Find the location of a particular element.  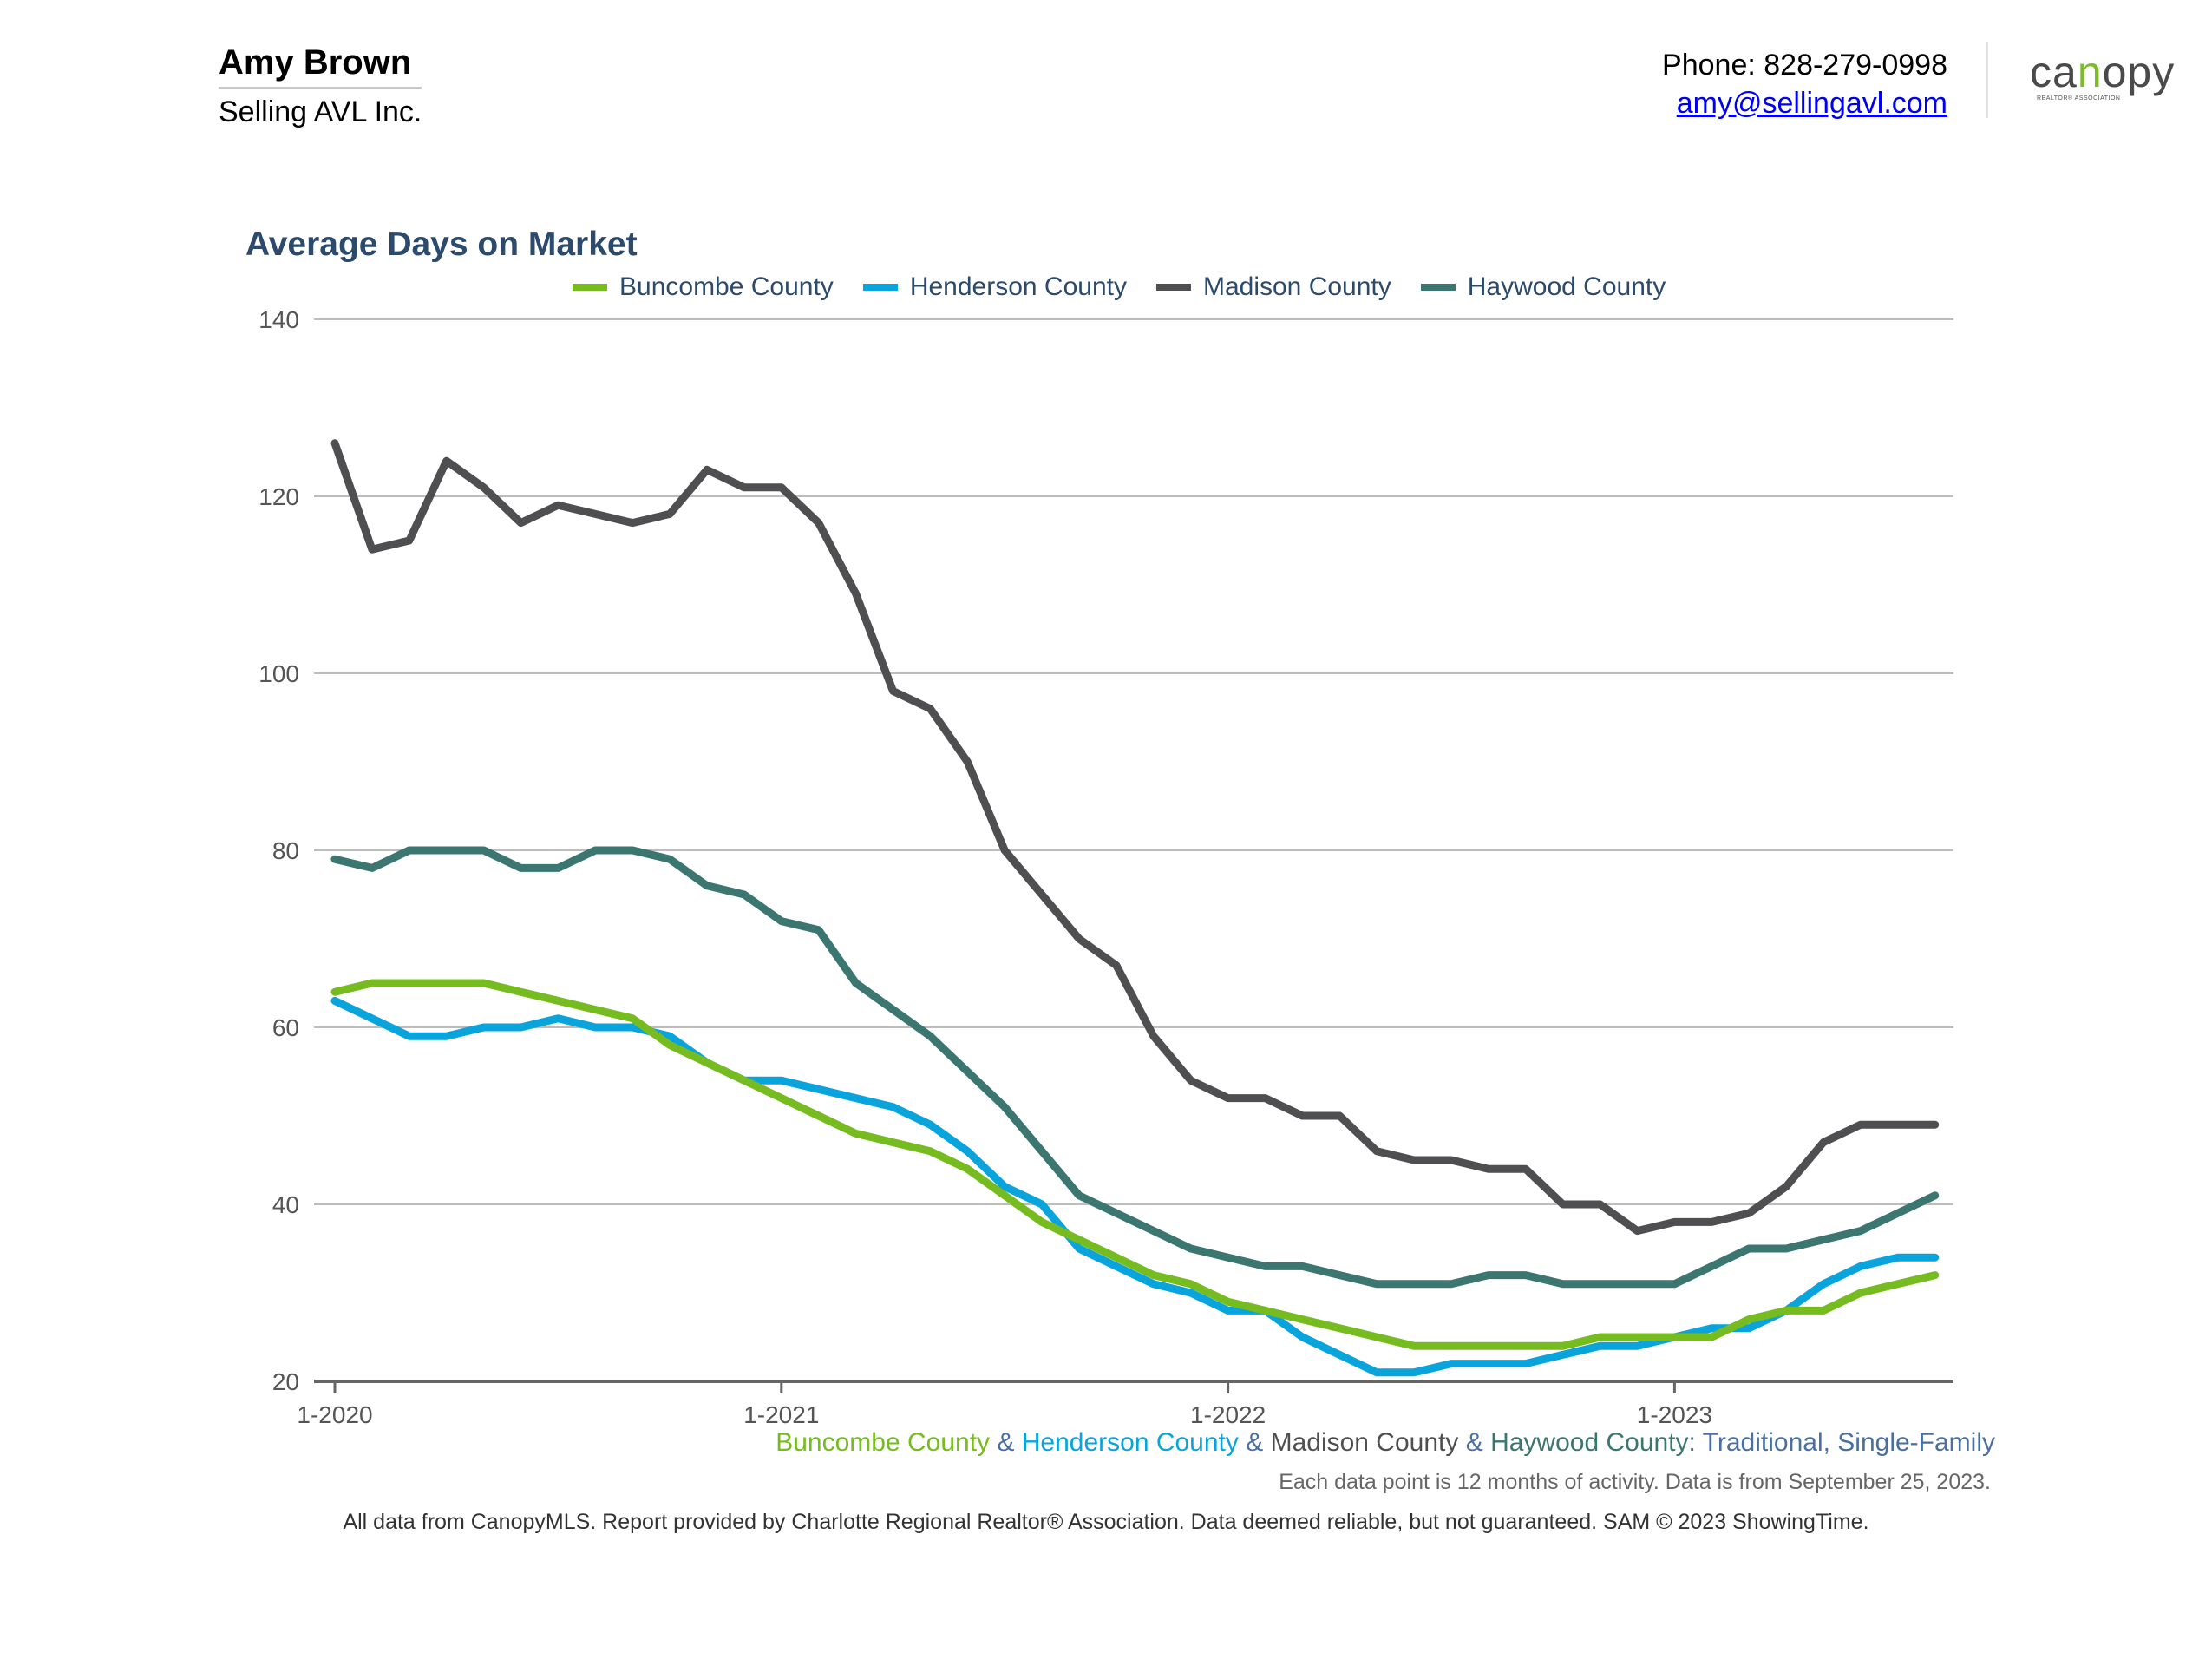

x-axis-ticks: 1-2020 1-2021 1-2022 1-2023 is located at coordinates (1004, 1404).